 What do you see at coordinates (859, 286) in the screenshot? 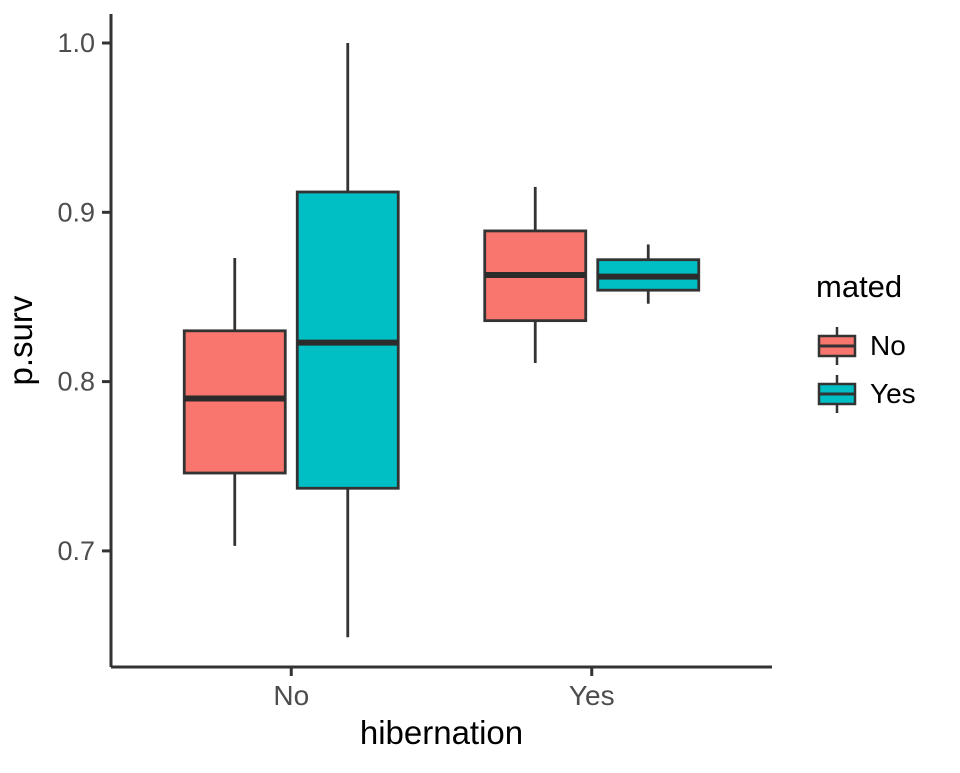
I see `legend-title: mated` at bounding box center [859, 286].